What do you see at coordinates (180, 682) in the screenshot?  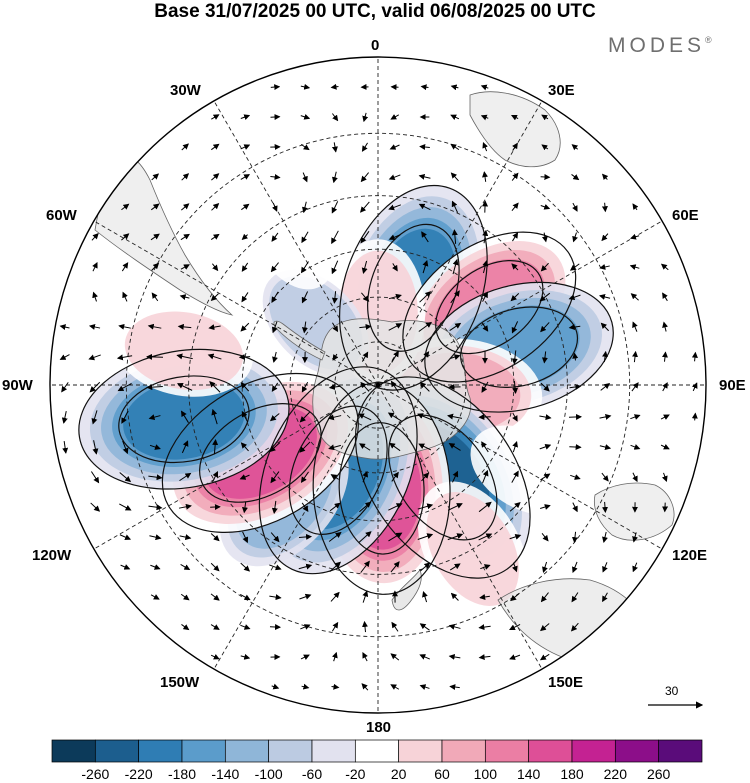 I see `lon-label-150w: 150W` at bounding box center [180, 682].